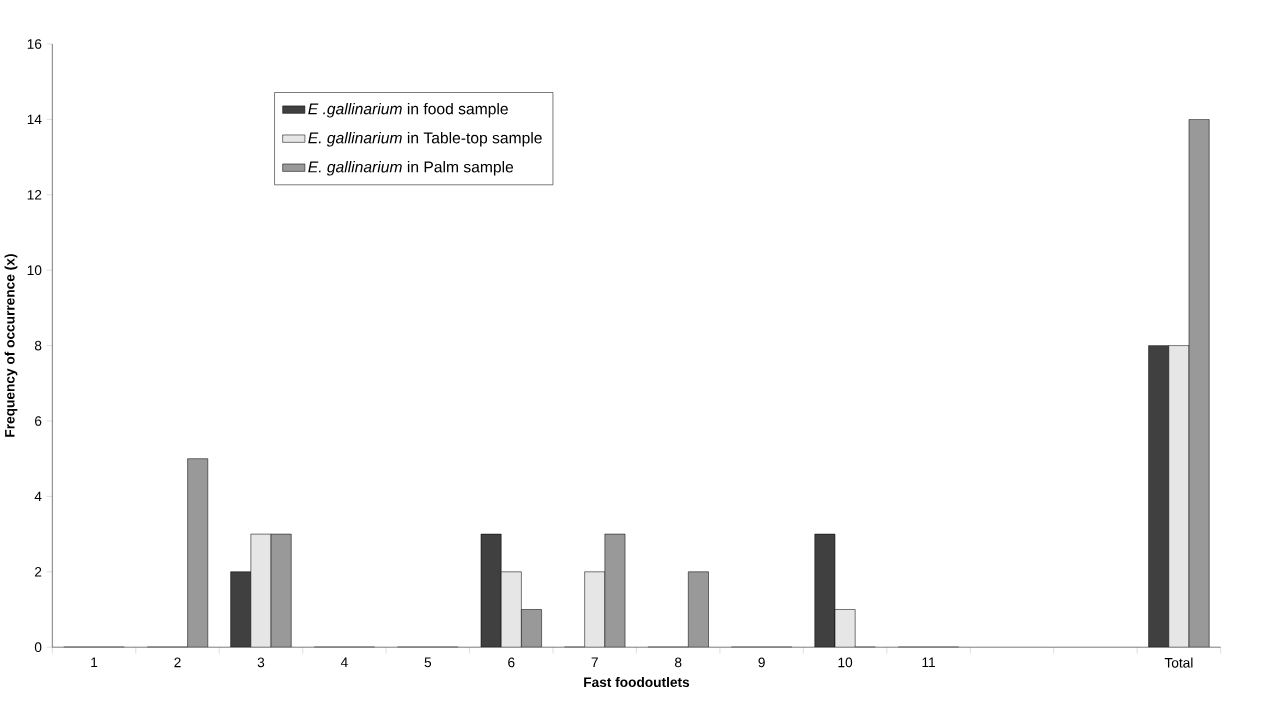 This screenshot has height=719, width=1277. I want to click on y-tick-label: 12, so click(34, 195).